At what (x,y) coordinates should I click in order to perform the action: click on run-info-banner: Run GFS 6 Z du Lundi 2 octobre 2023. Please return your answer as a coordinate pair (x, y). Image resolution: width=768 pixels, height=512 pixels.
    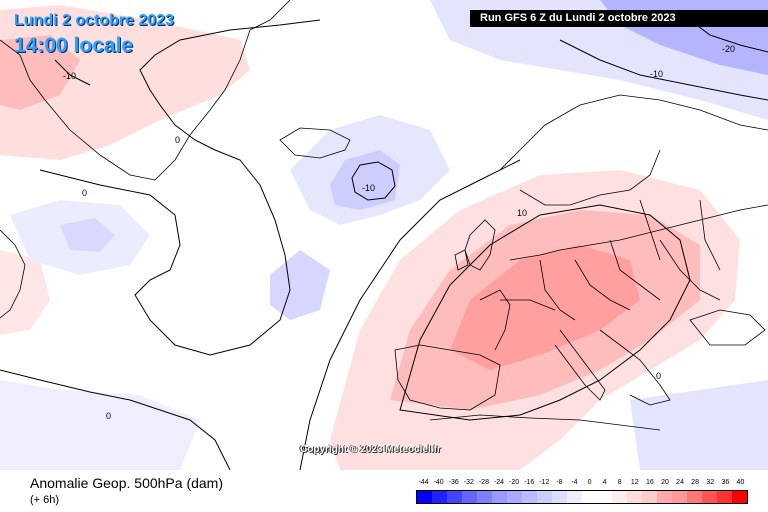
    Looking at the image, I should click on (619, 18).